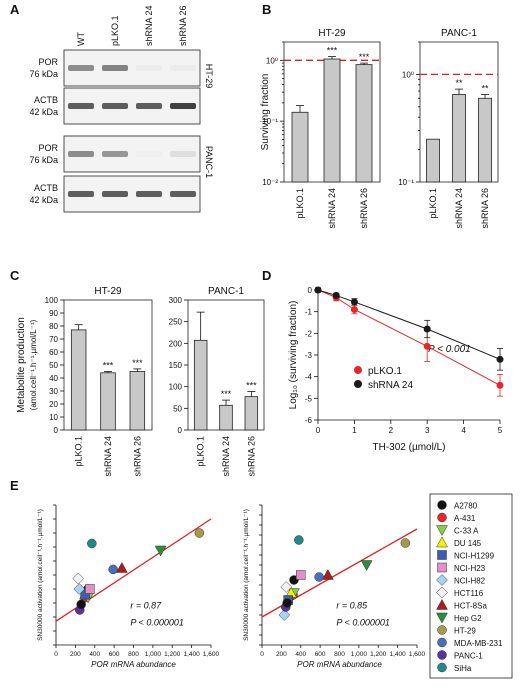  What do you see at coordinates (53, 326) in the screenshot?
I see `y-tick-label: 80` at bounding box center [53, 326].